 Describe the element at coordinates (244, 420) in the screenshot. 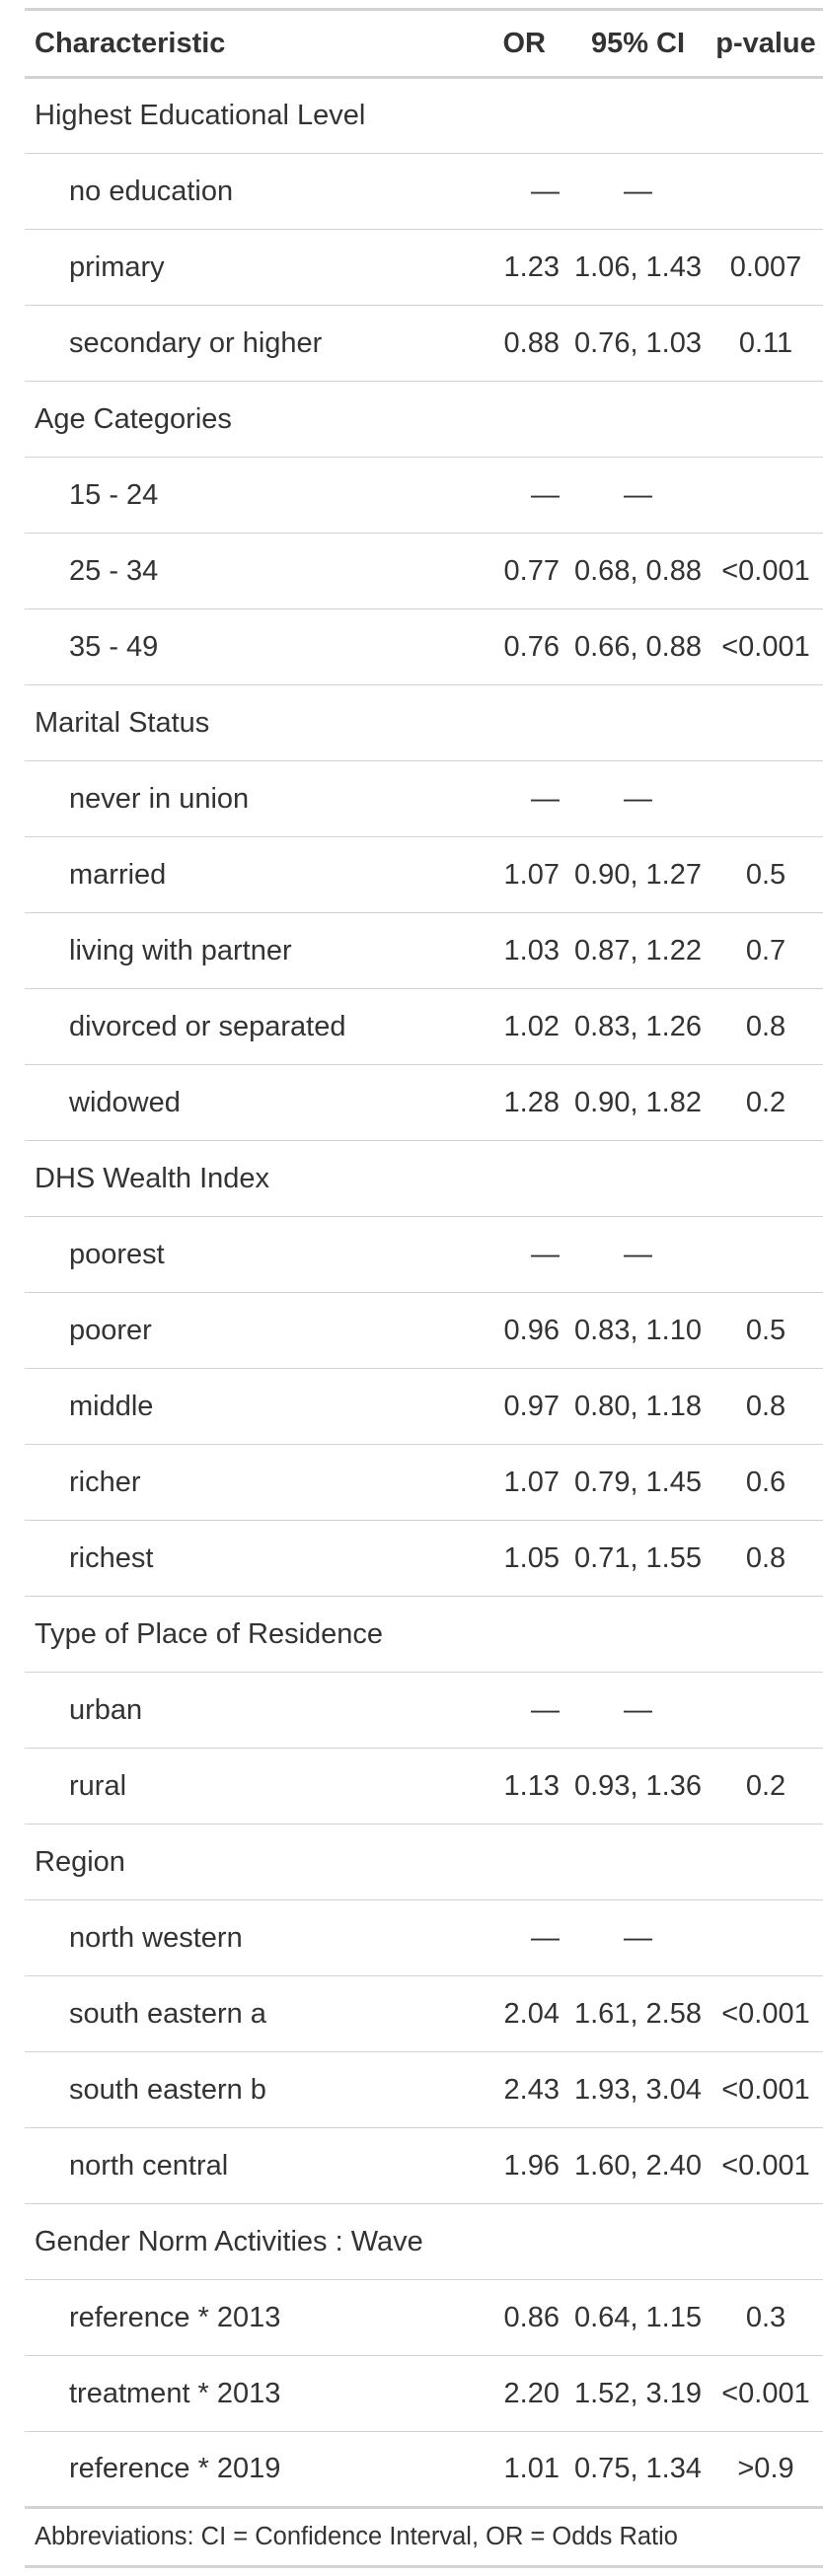

I see `cell-characteristic: Age Categories` at that location.